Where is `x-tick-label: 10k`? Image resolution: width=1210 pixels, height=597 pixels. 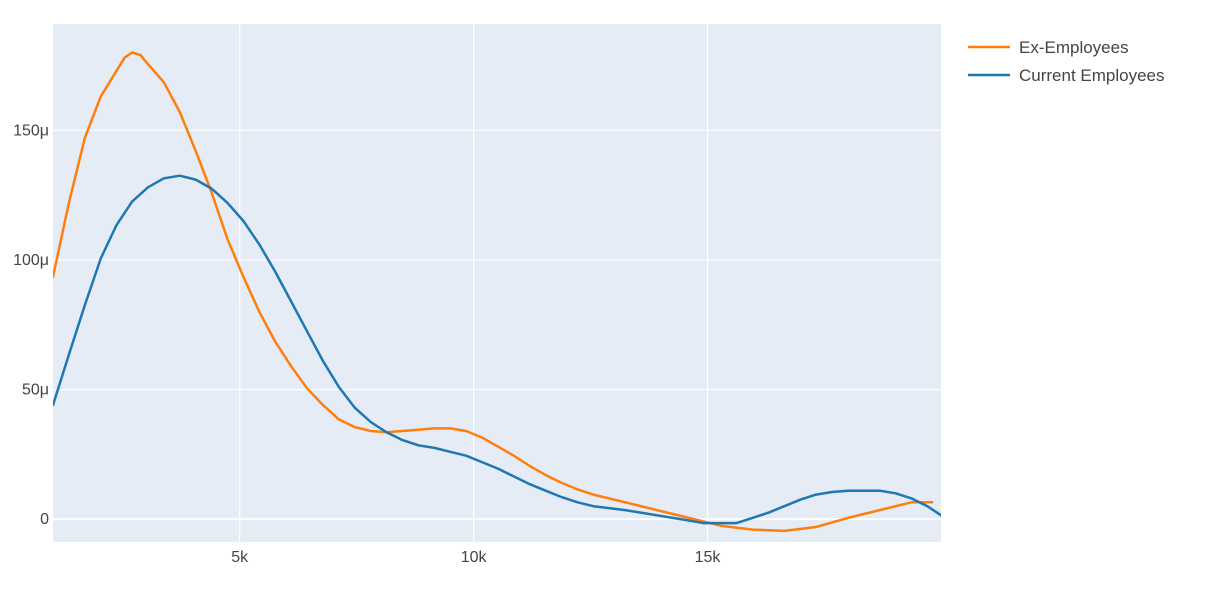
x-tick-label: 10k is located at coordinates (474, 557).